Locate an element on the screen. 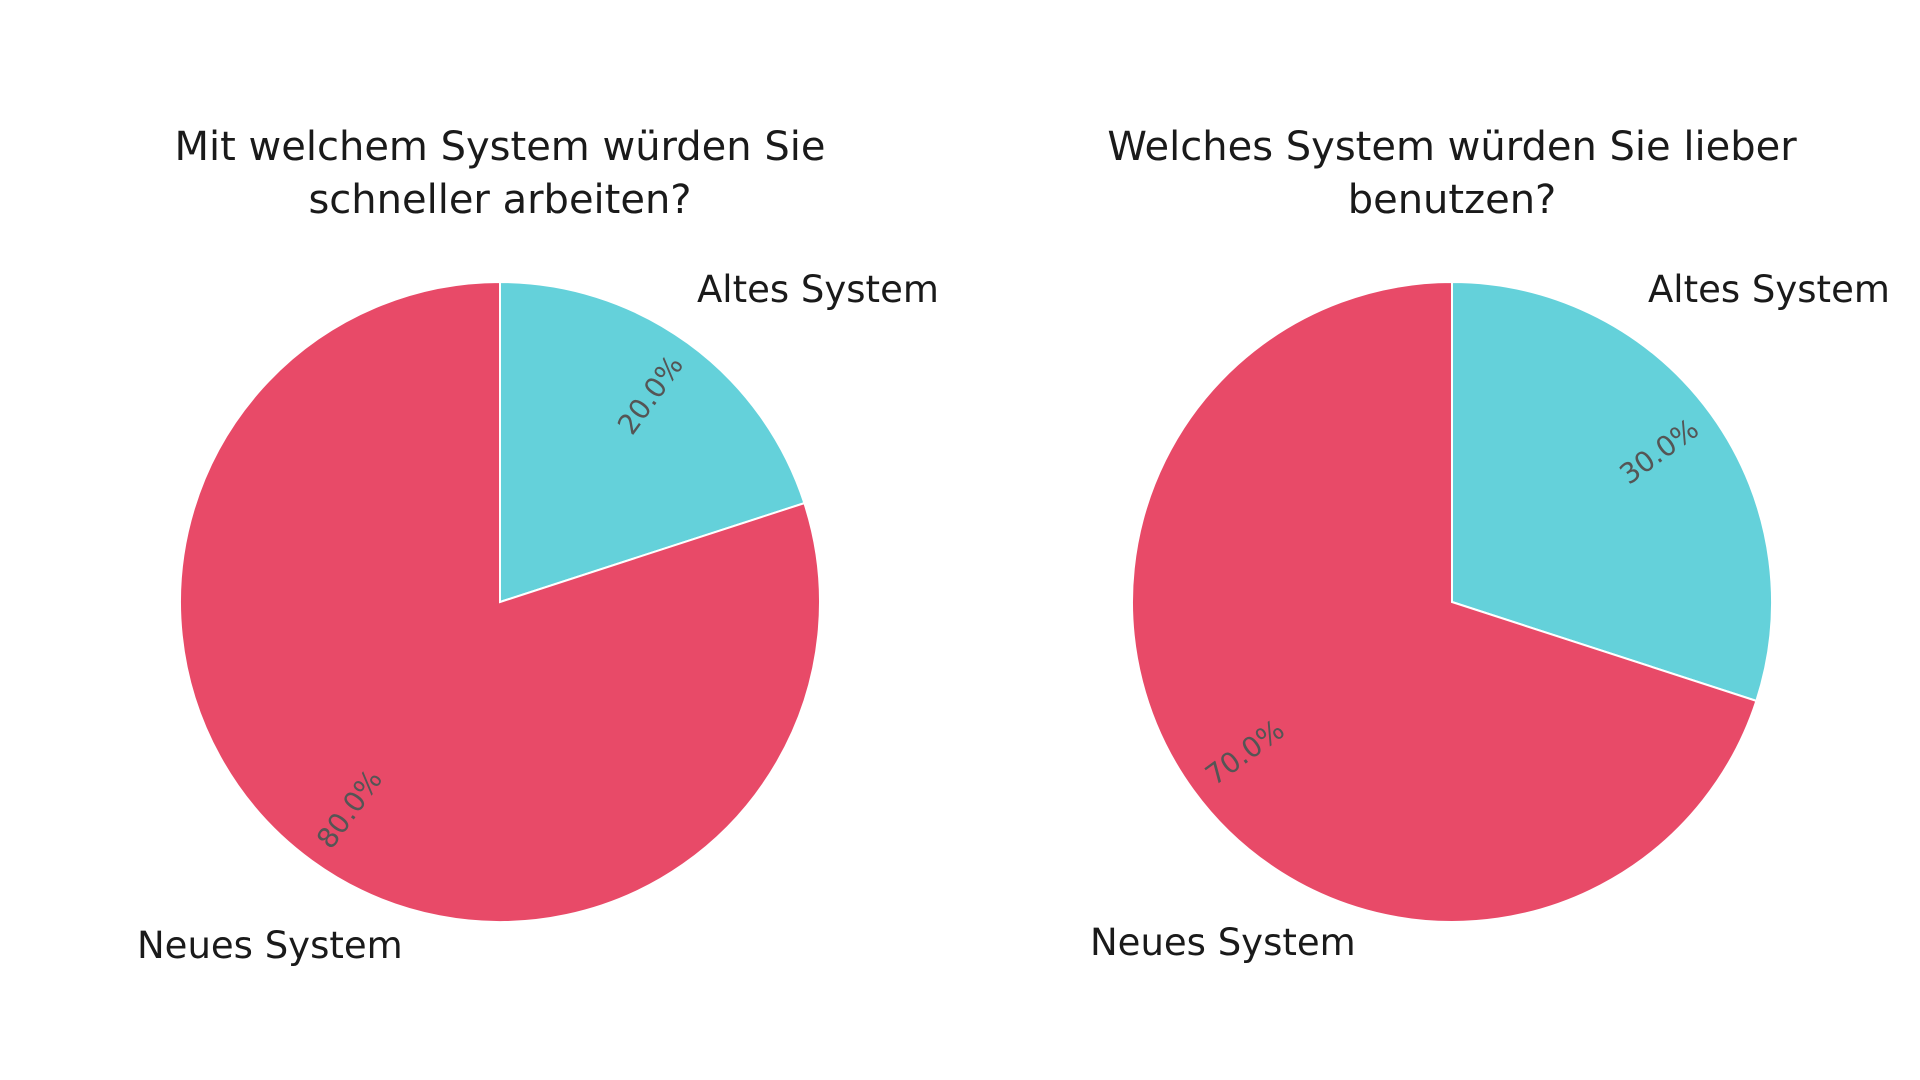 Image resolution: width=1920 pixels, height=1080 pixels. chart-1-label-neues-system: Neues System is located at coordinates (270, 945).